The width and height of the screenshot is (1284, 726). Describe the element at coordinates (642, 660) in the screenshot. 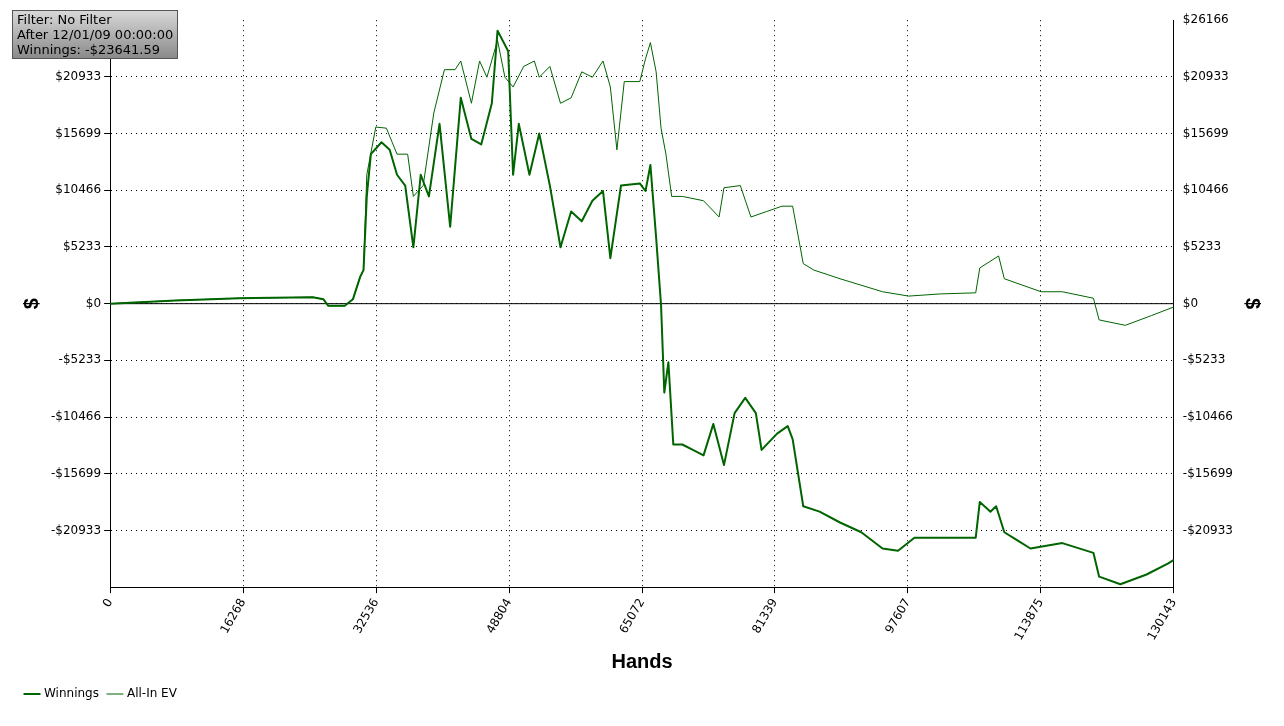

I see `x-axis-title: Hands` at that location.